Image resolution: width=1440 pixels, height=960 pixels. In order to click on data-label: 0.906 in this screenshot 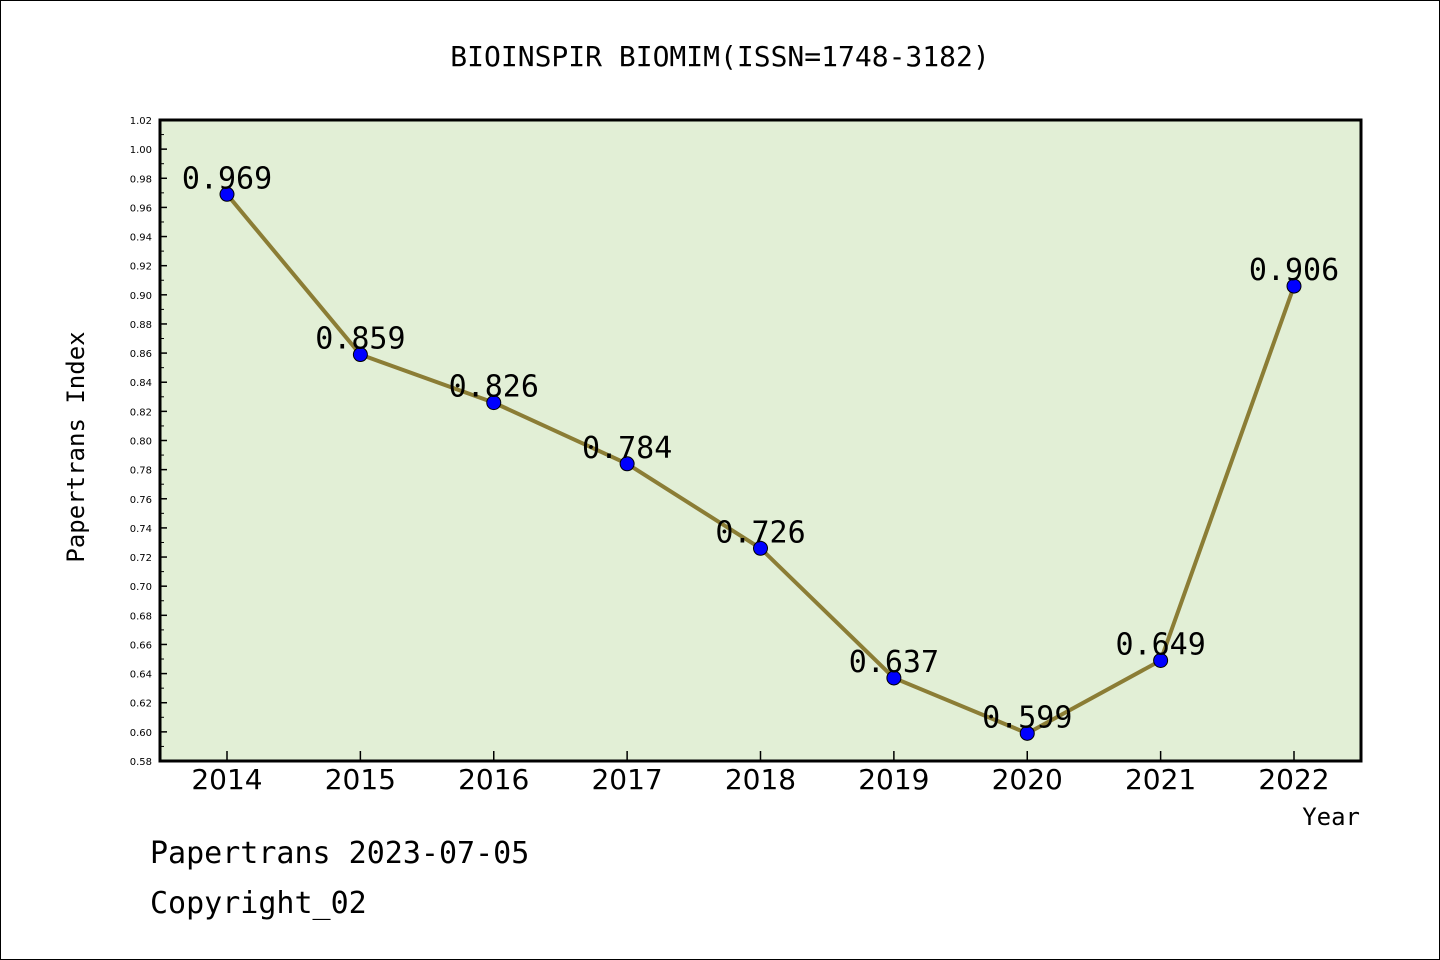, I will do `click(1294, 270)`.